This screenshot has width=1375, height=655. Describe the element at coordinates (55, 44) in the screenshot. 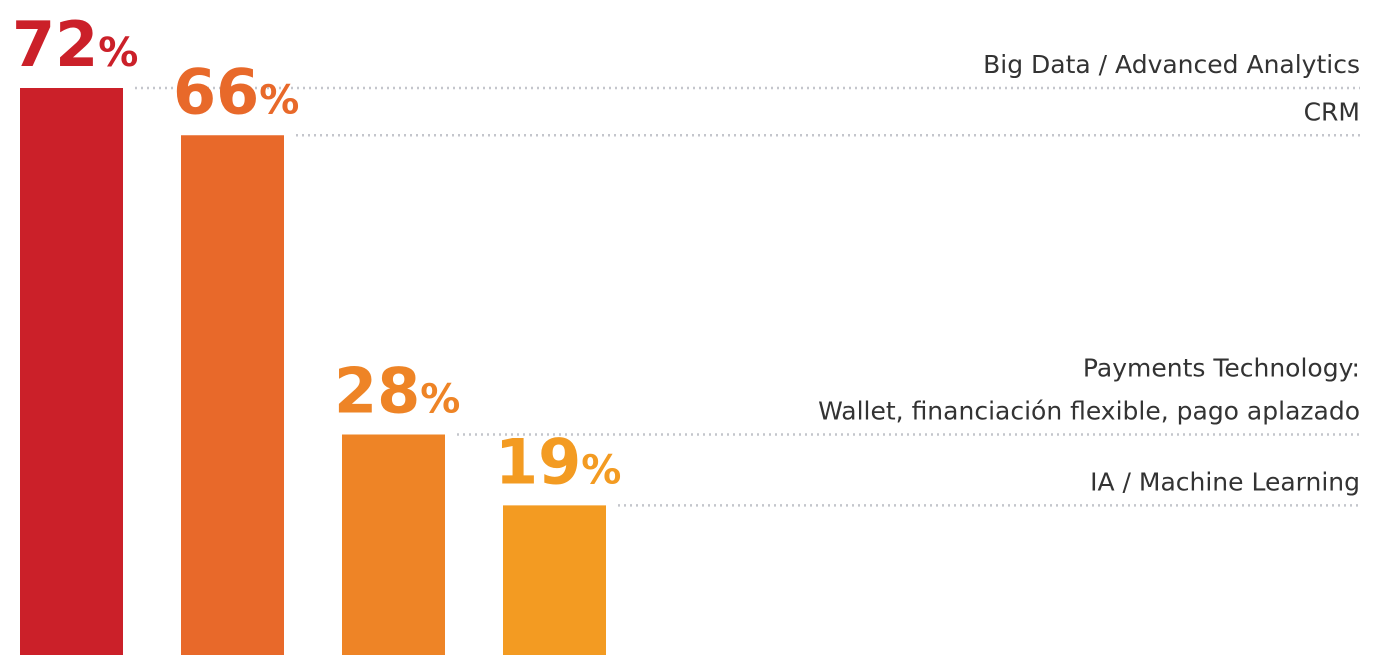

I see `value-number: 72` at that location.